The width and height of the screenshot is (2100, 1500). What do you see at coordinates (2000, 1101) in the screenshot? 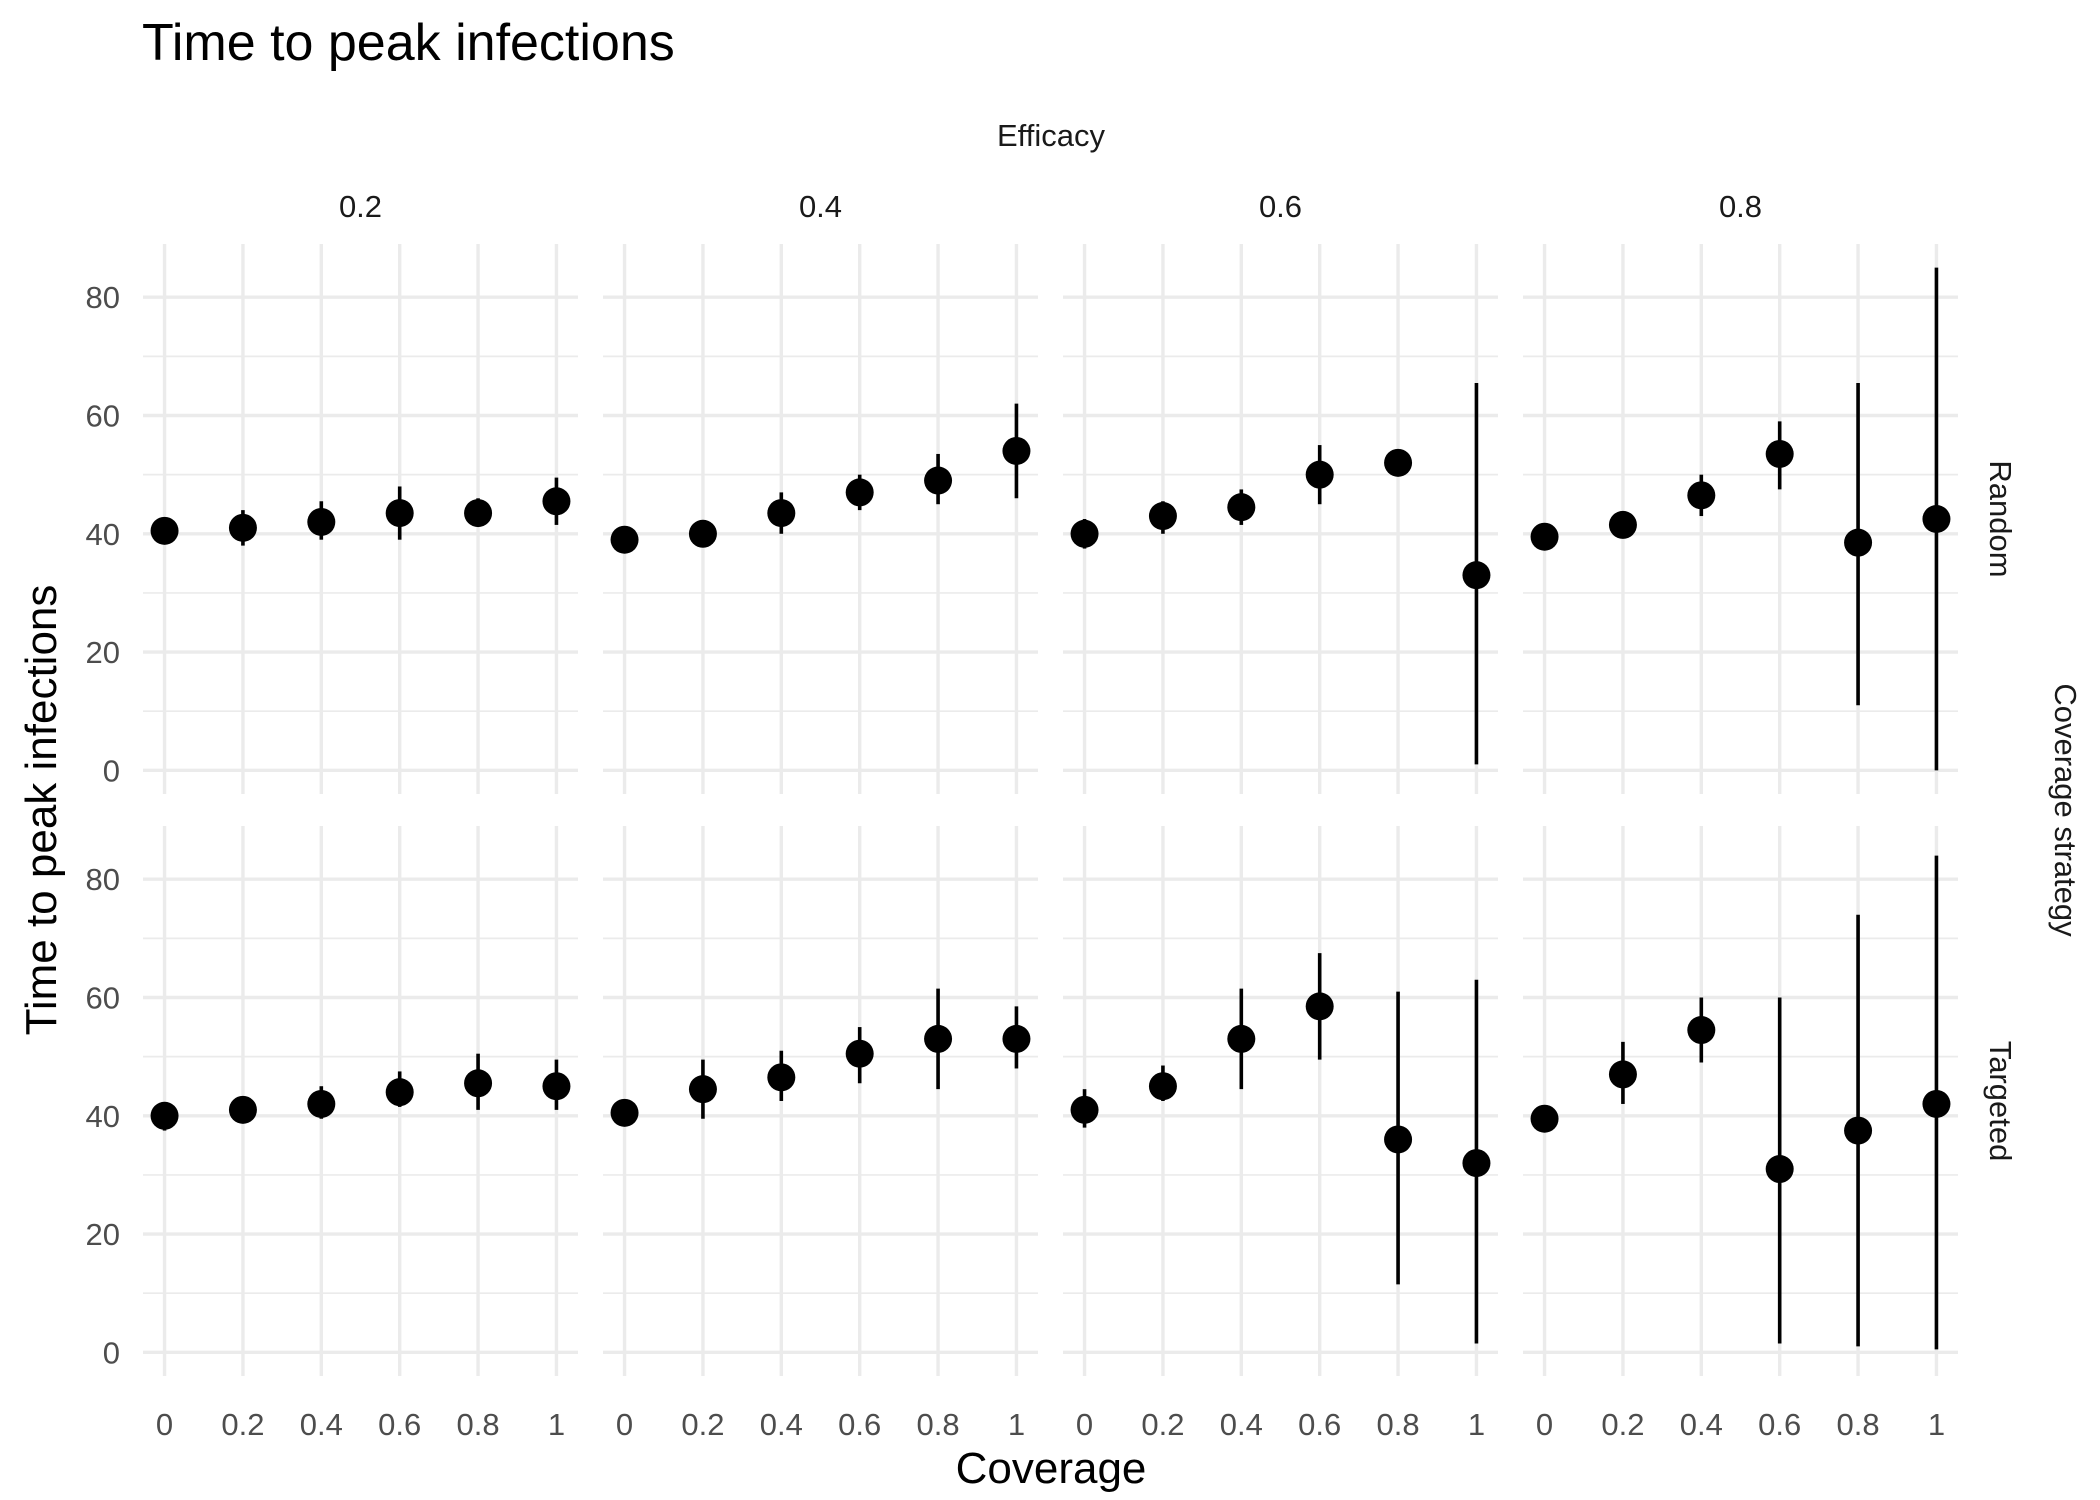
I see `row-facet-label: Targeted` at bounding box center [2000, 1101].